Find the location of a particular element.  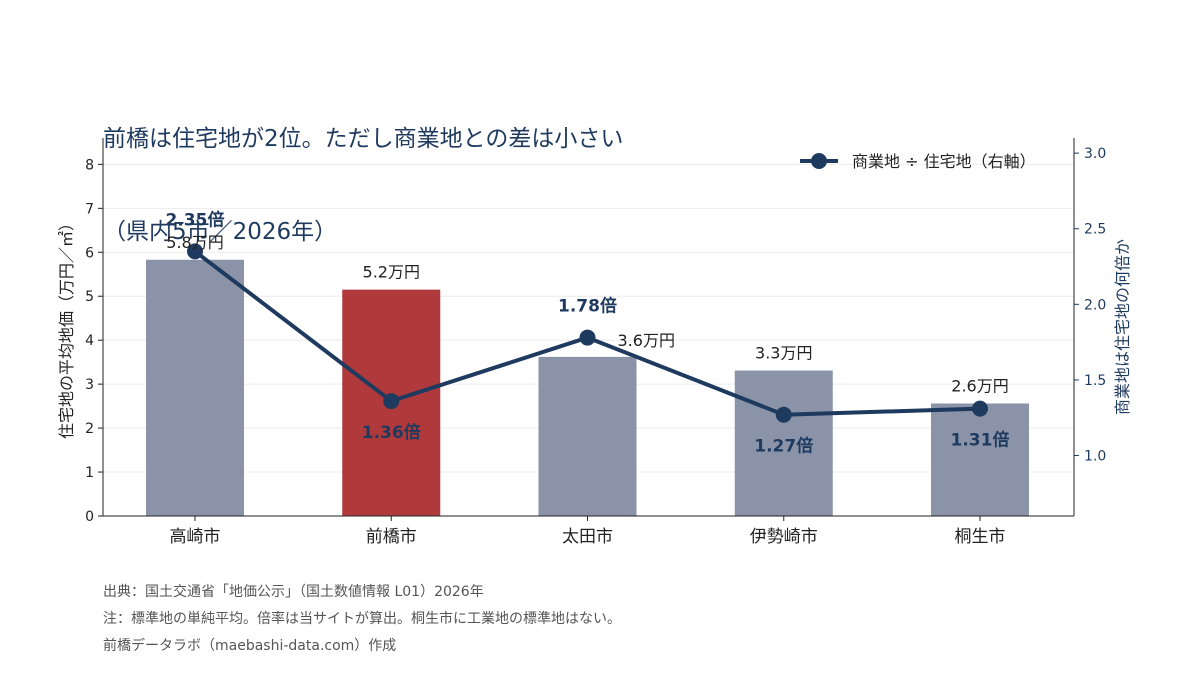

bar-value-label: 5.8万円 is located at coordinates (194, 242).